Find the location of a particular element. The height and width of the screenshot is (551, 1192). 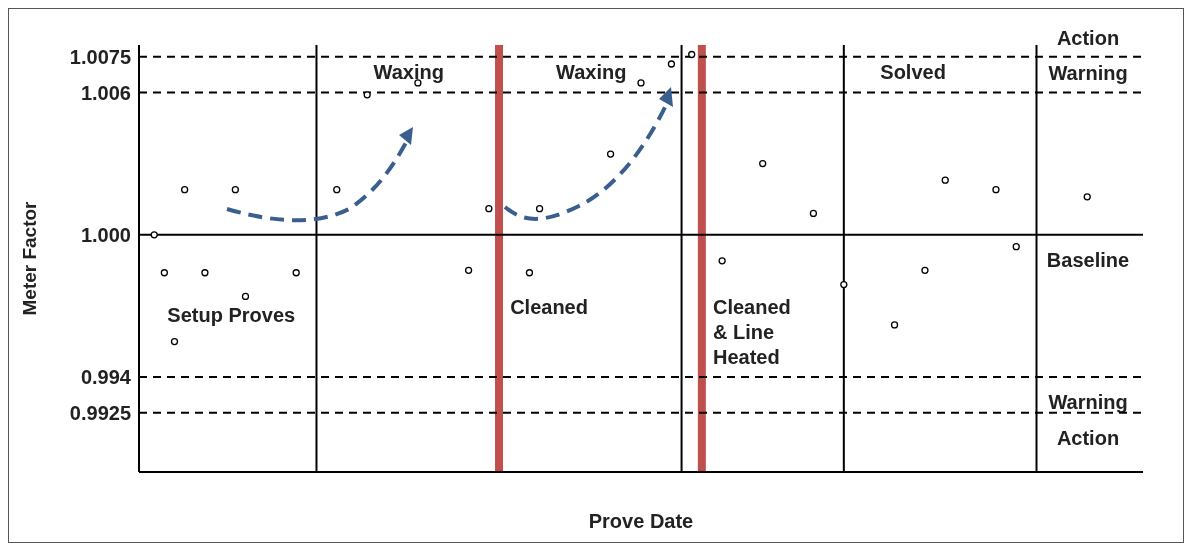

annotation: Setup Proves is located at coordinates (231, 315).